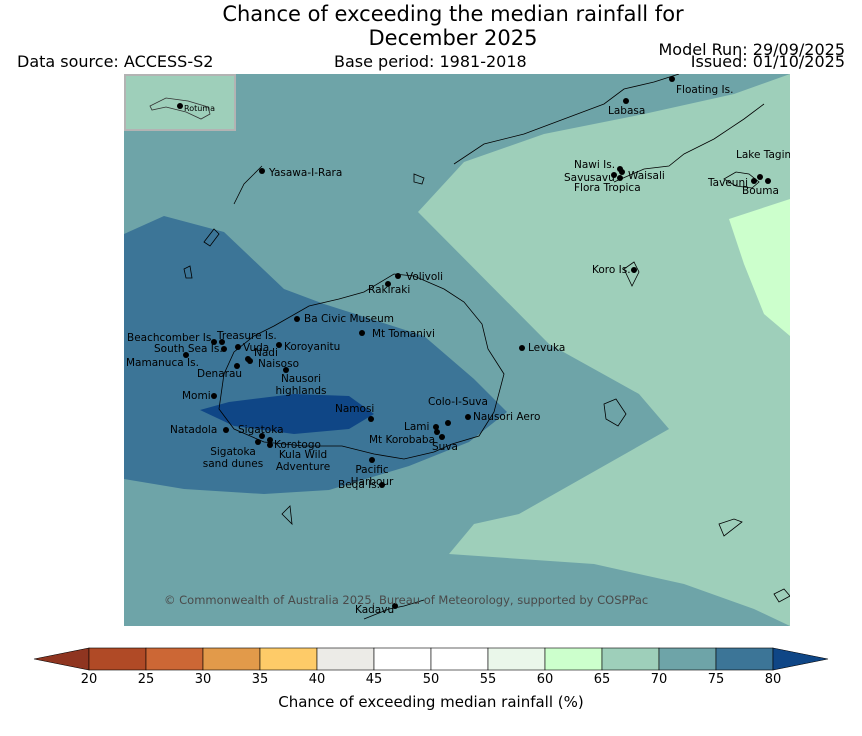 The height and width of the screenshot is (736, 862). I want to click on place-label: South Sea Is., so click(188, 349).